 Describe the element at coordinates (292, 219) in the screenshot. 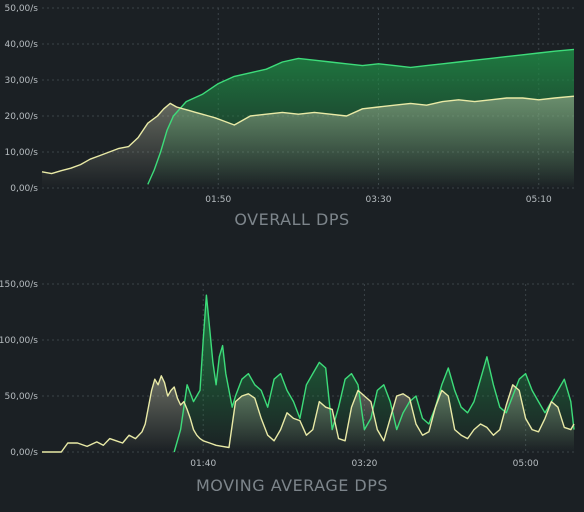

I see `overall-dps-title: OVERALL DPS` at that location.